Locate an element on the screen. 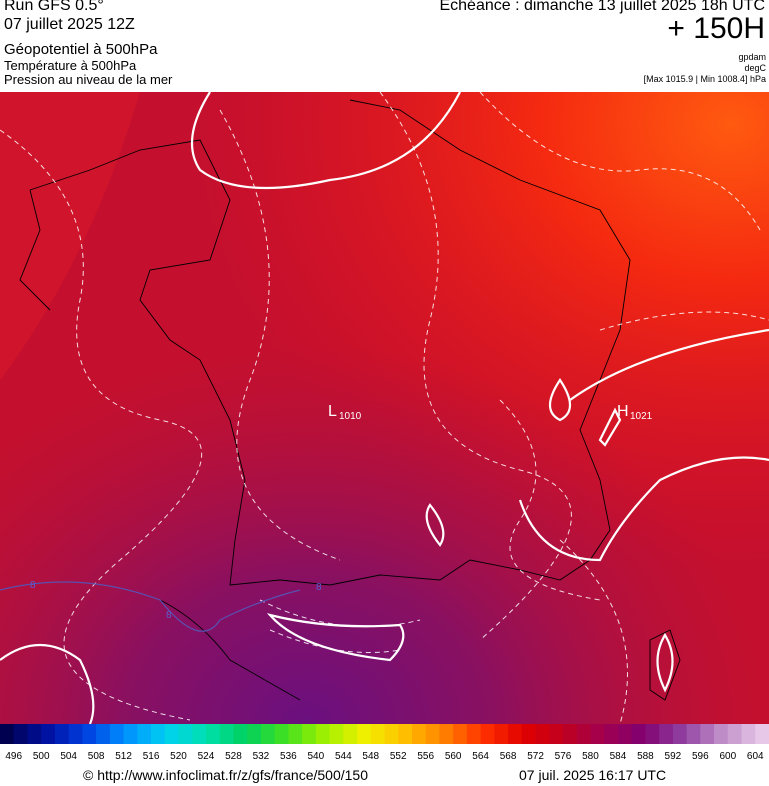 The height and width of the screenshot is (786, 769). unit-label: degC is located at coordinates (755, 68).